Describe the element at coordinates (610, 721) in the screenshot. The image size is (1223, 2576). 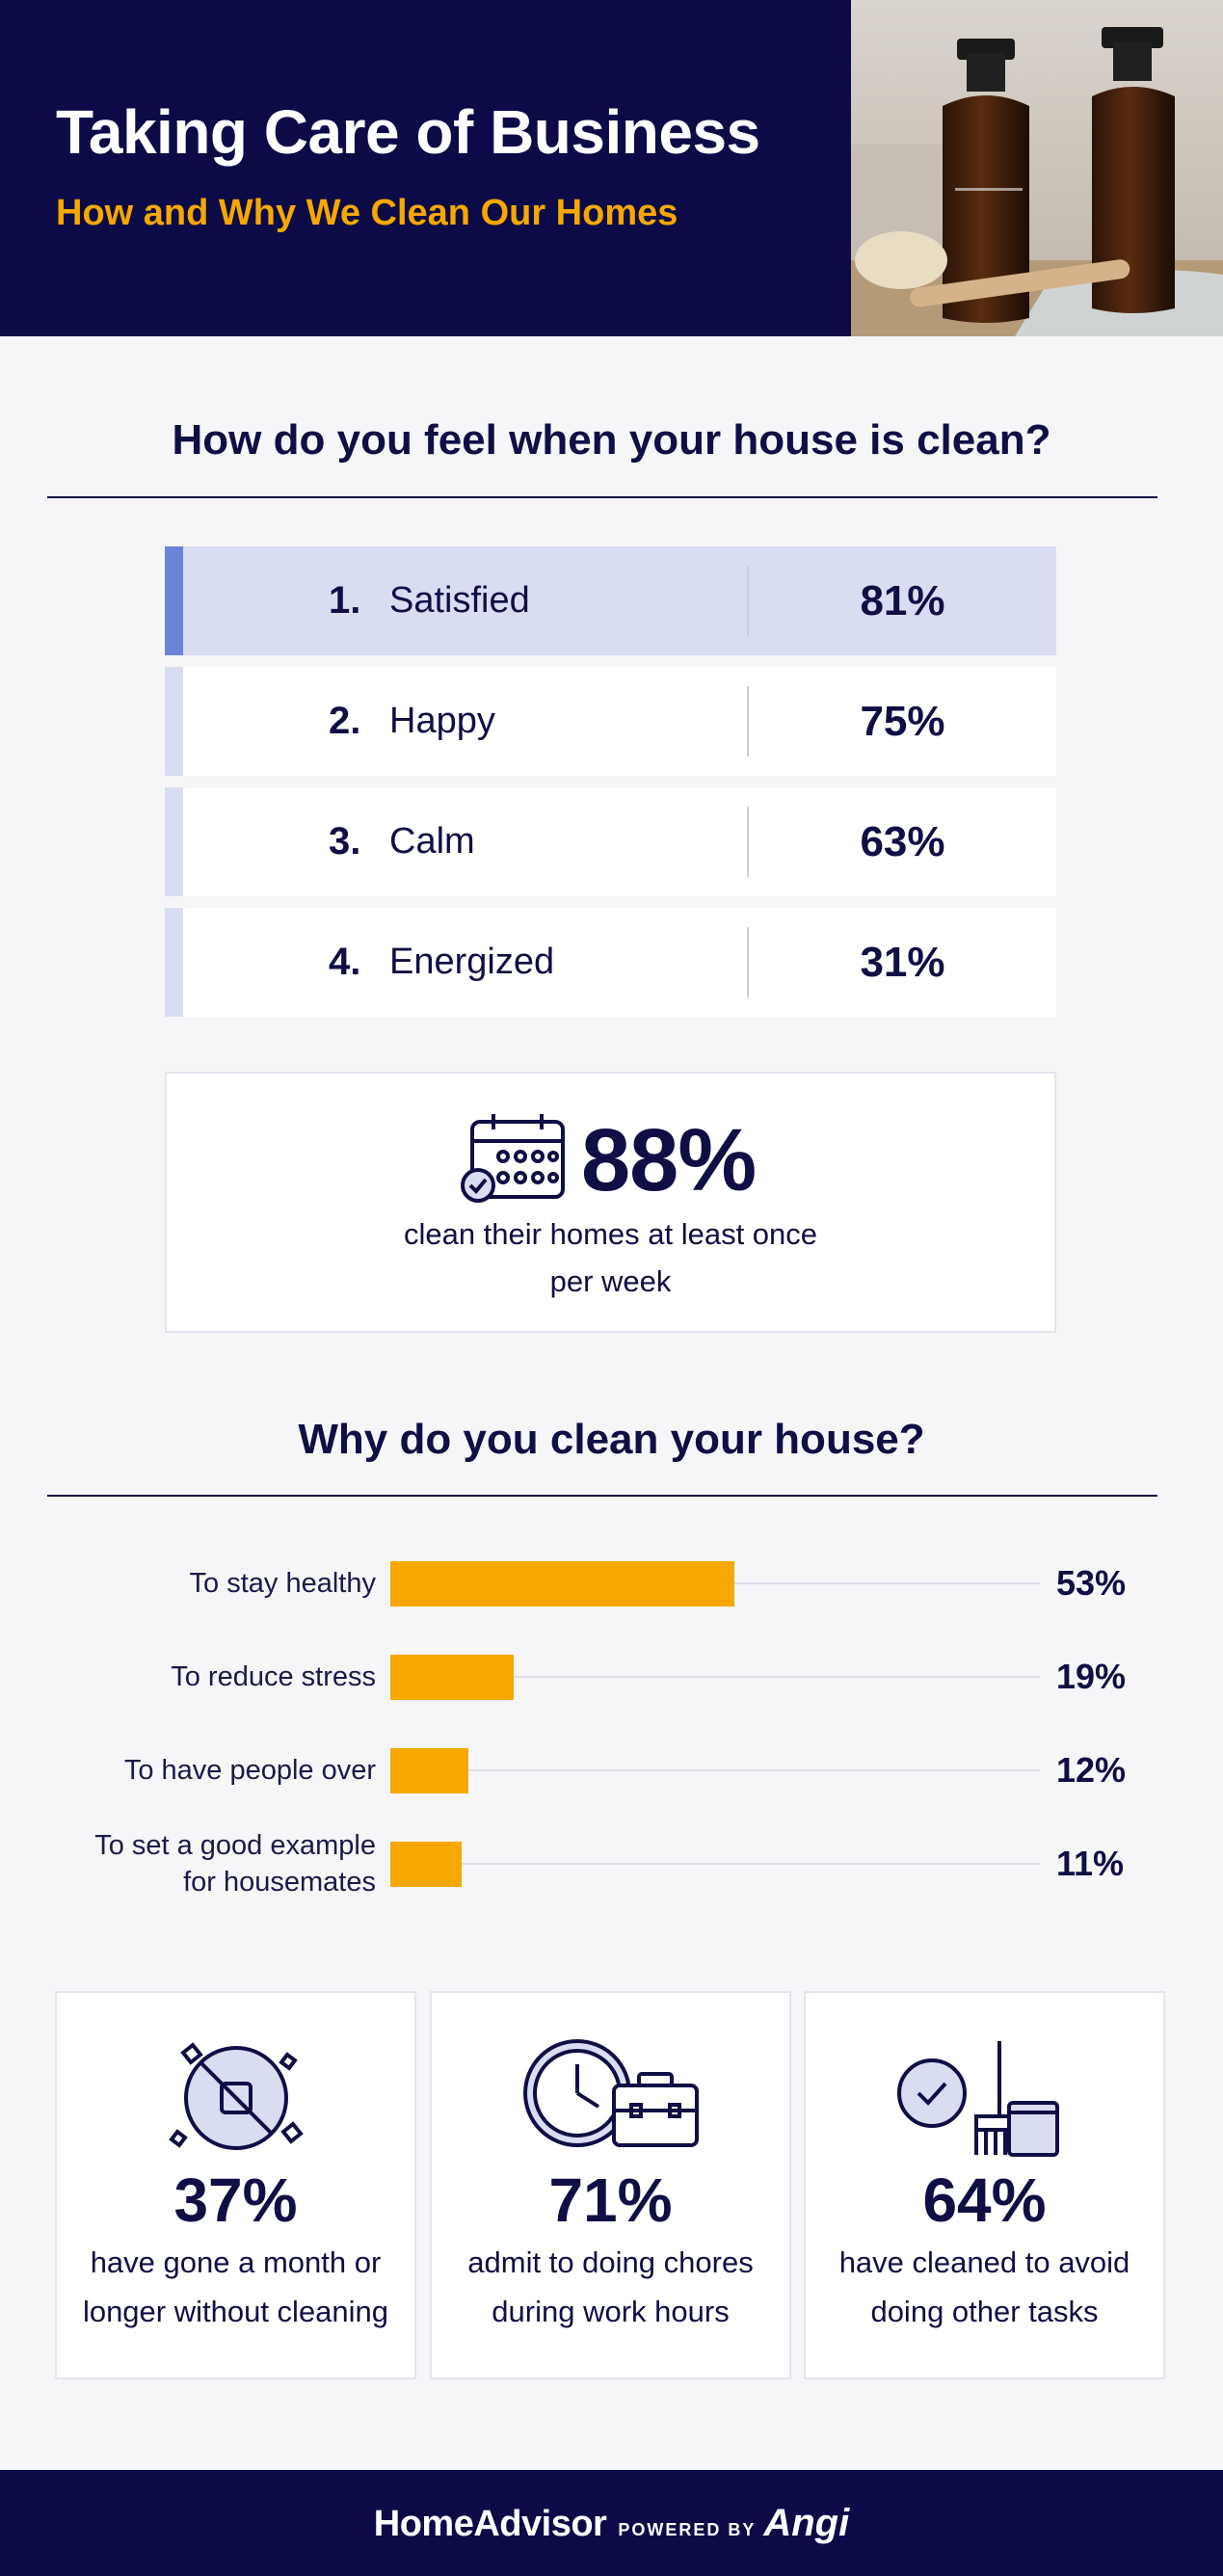
I see `rank-row-2: 2. Happy 75%` at that location.